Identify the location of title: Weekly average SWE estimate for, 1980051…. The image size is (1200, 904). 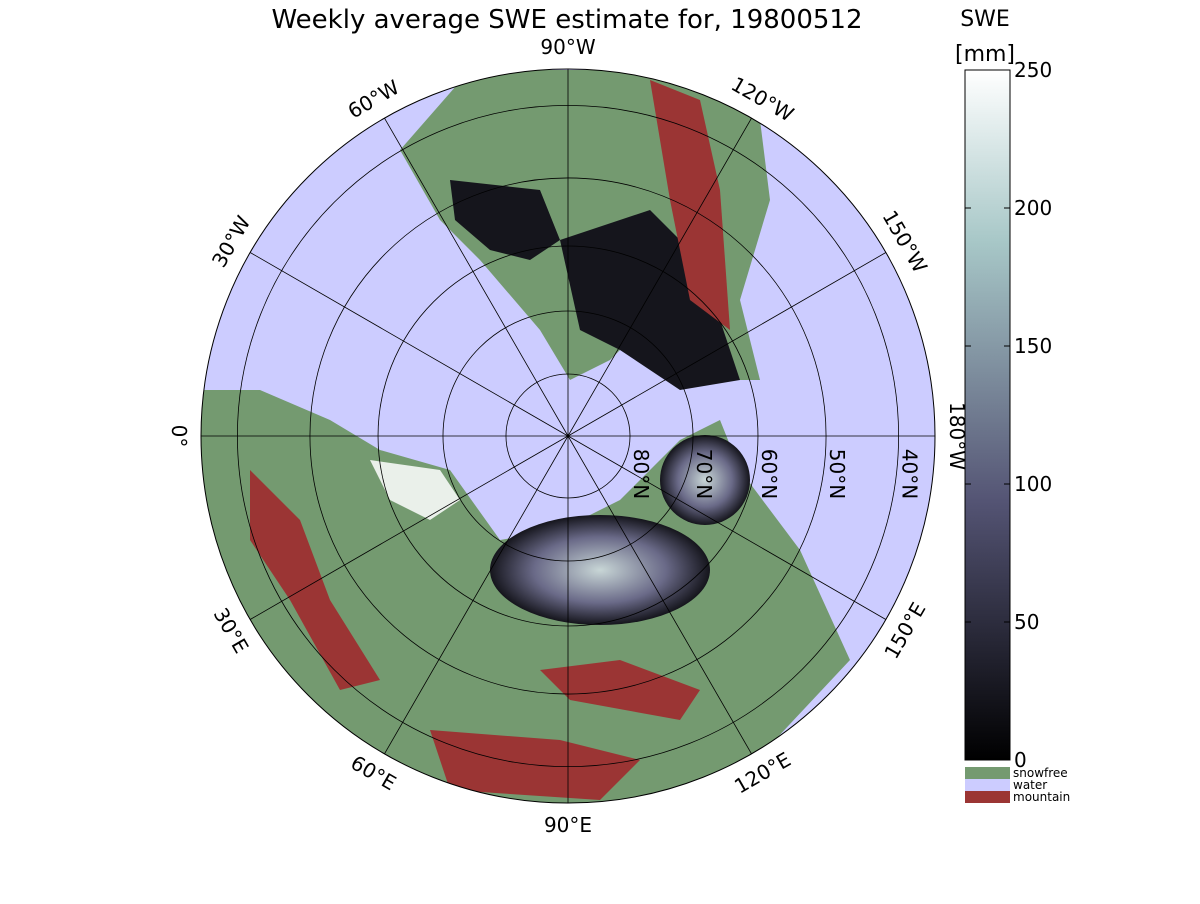
(566, 20).